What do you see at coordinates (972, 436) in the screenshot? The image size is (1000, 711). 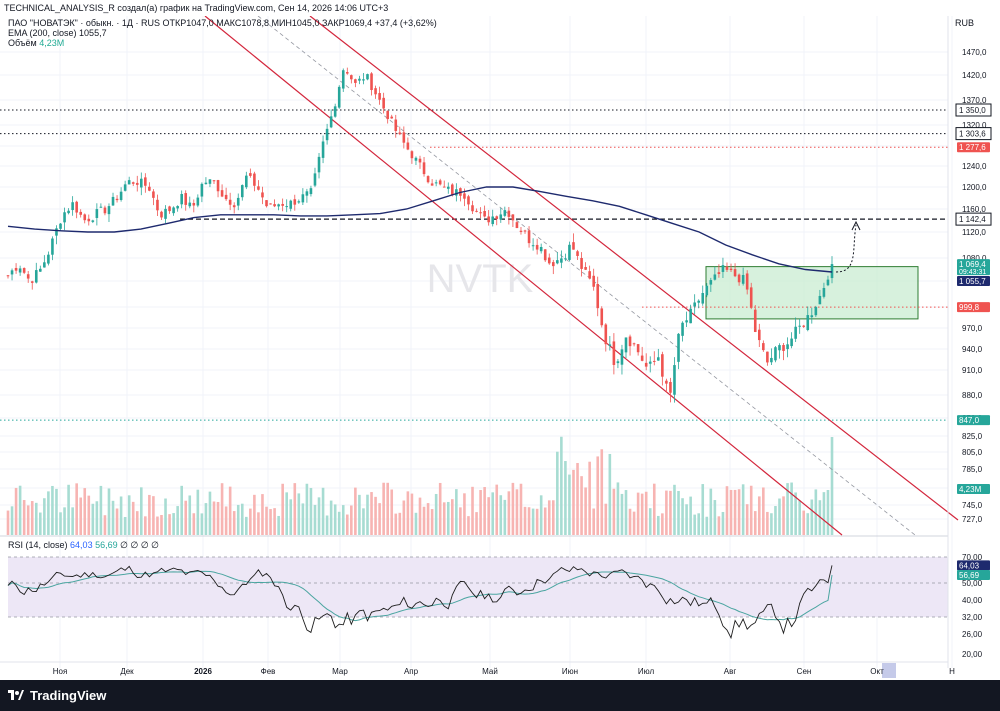 I see `price-tick-label: 825,0` at bounding box center [972, 436].